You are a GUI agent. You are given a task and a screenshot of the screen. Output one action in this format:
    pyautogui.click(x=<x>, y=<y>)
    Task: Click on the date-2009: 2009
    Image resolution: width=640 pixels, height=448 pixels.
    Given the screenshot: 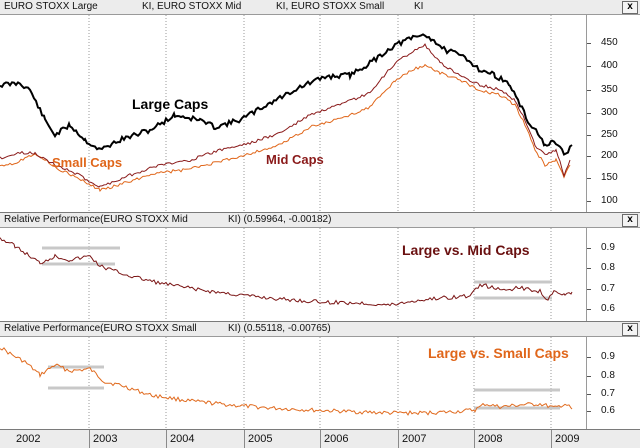 What is the action you would take?
    pyautogui.click(x=567, y=439)
    